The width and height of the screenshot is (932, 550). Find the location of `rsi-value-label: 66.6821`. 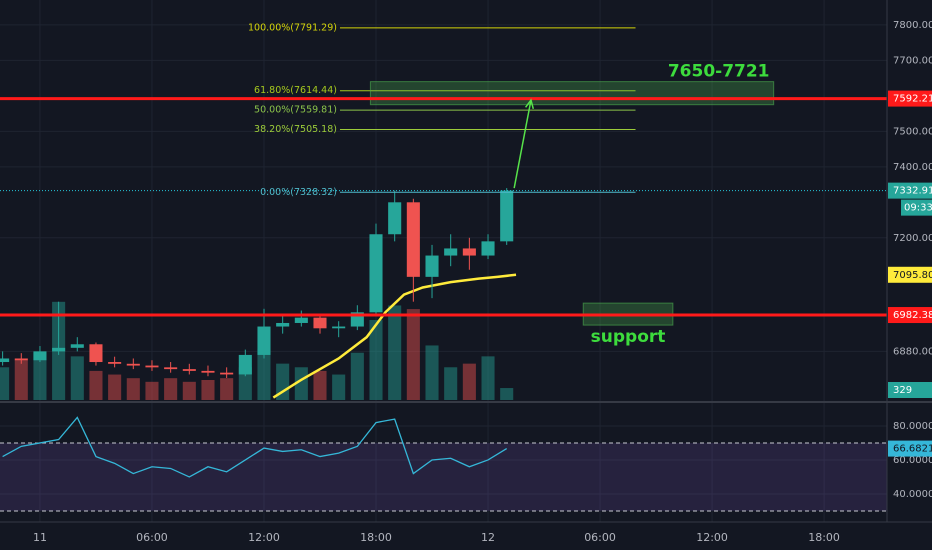

rsi-value-label: 66.6821 is located at coordinates (912, 449).